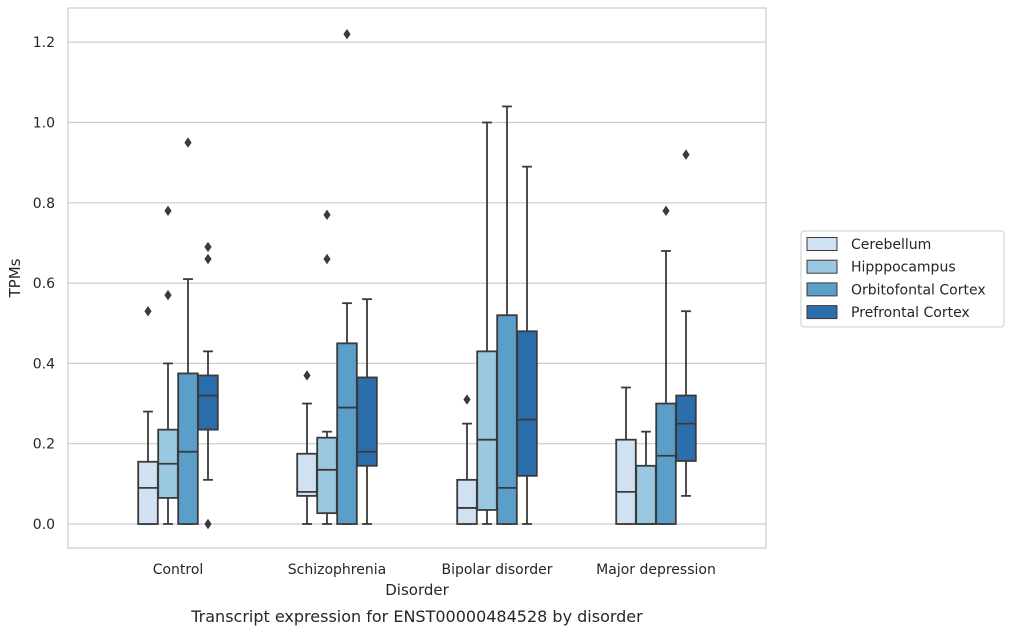  Describe the element at coordinates (178, 570) in the screenshot. I see `x-tick-label: Control` at that location.